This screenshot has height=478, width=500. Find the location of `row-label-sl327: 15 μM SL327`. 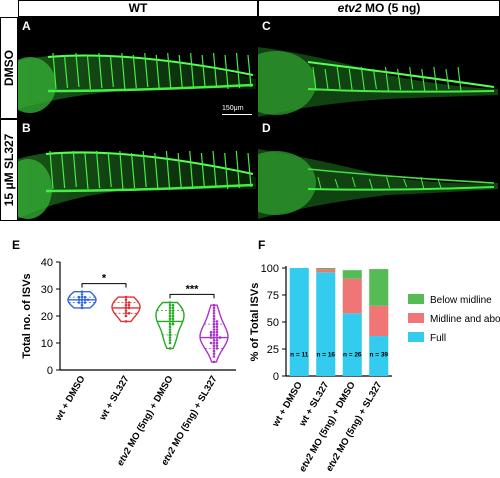

row-label-sl327: 15 μM SL327 is located at coordinates (9, 170).